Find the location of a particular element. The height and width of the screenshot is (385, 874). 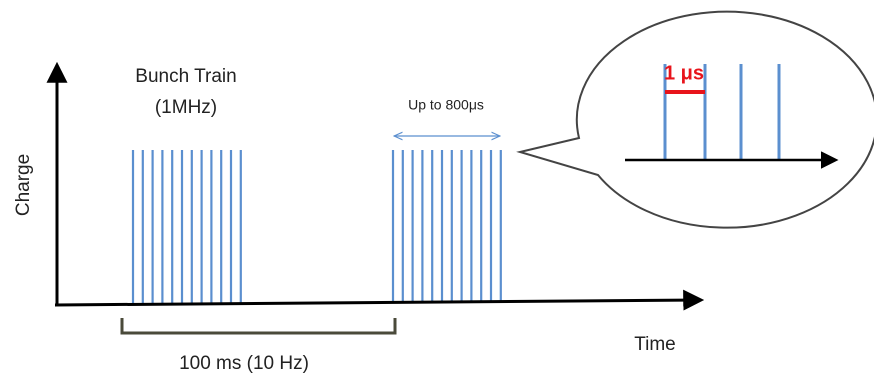

spacing-label: 1 μs is located at coordinates (684, 73).